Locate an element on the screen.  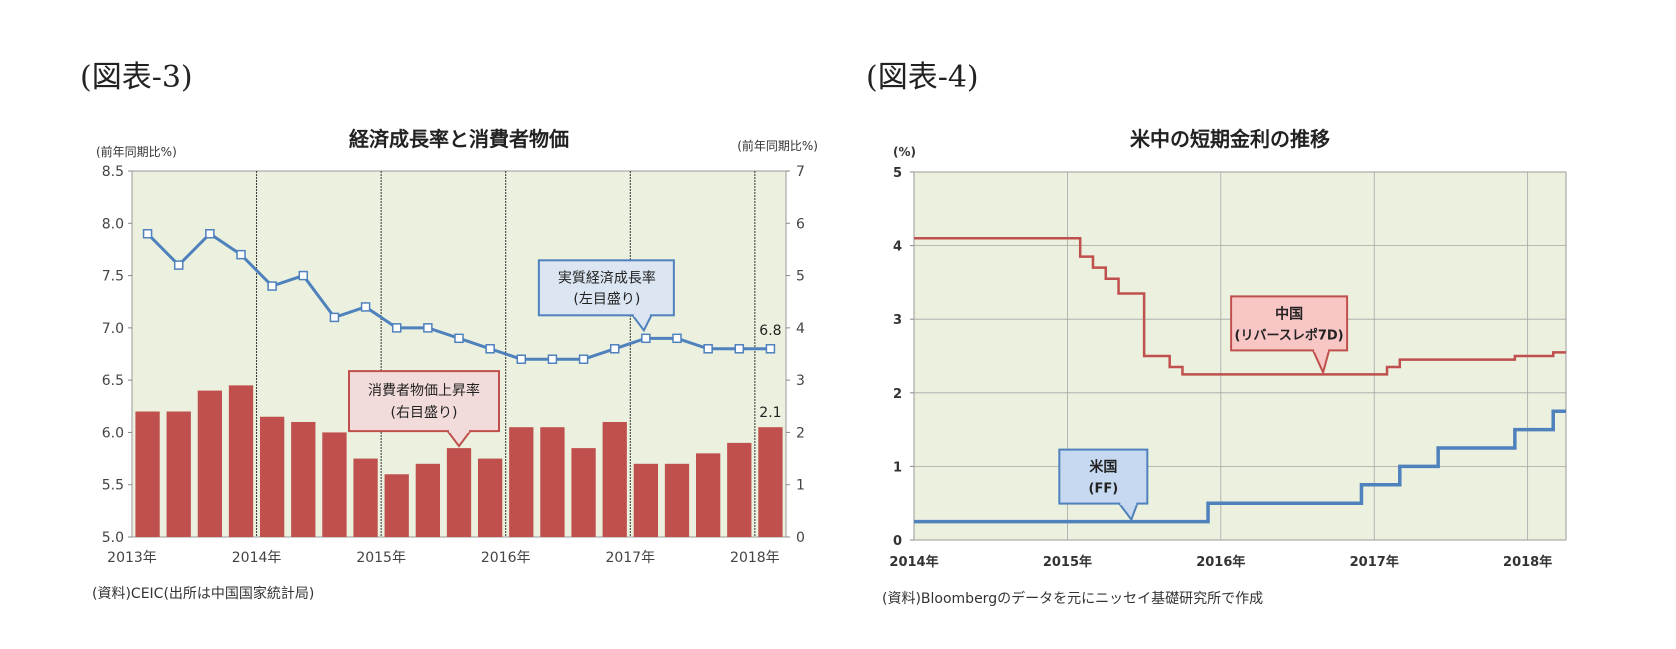
figure4-label: (図表-4) is located at coordinates (922, 77).